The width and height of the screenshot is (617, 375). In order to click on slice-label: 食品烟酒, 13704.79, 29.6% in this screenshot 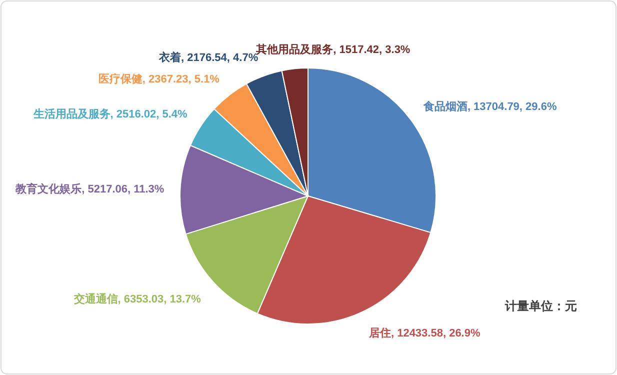, I will do `click(489, 106)`.